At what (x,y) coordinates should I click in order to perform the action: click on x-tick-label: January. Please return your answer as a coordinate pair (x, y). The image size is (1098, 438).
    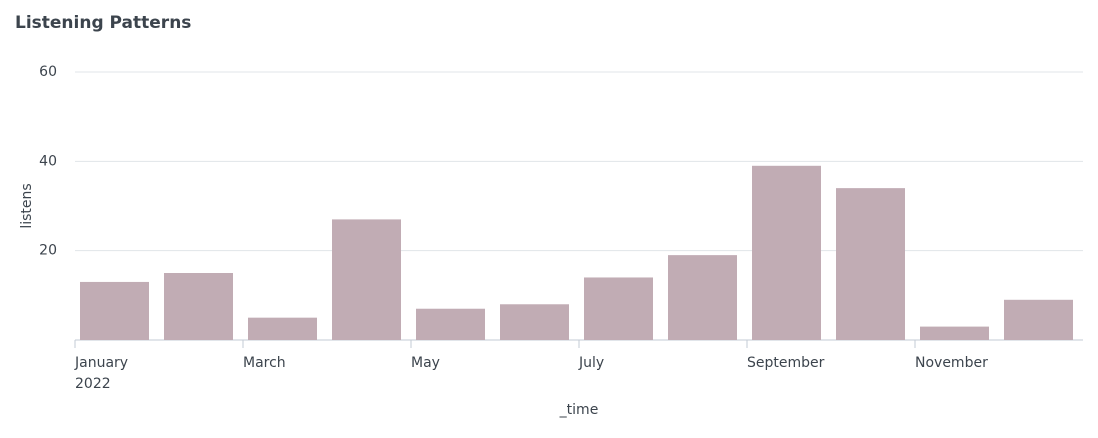
    Looking at the image, I should click on (101, 363).